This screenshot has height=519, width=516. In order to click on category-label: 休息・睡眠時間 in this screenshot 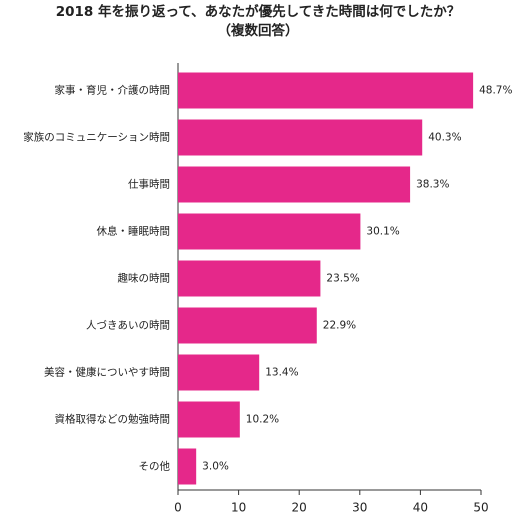, I will do `click(134, 231)`.